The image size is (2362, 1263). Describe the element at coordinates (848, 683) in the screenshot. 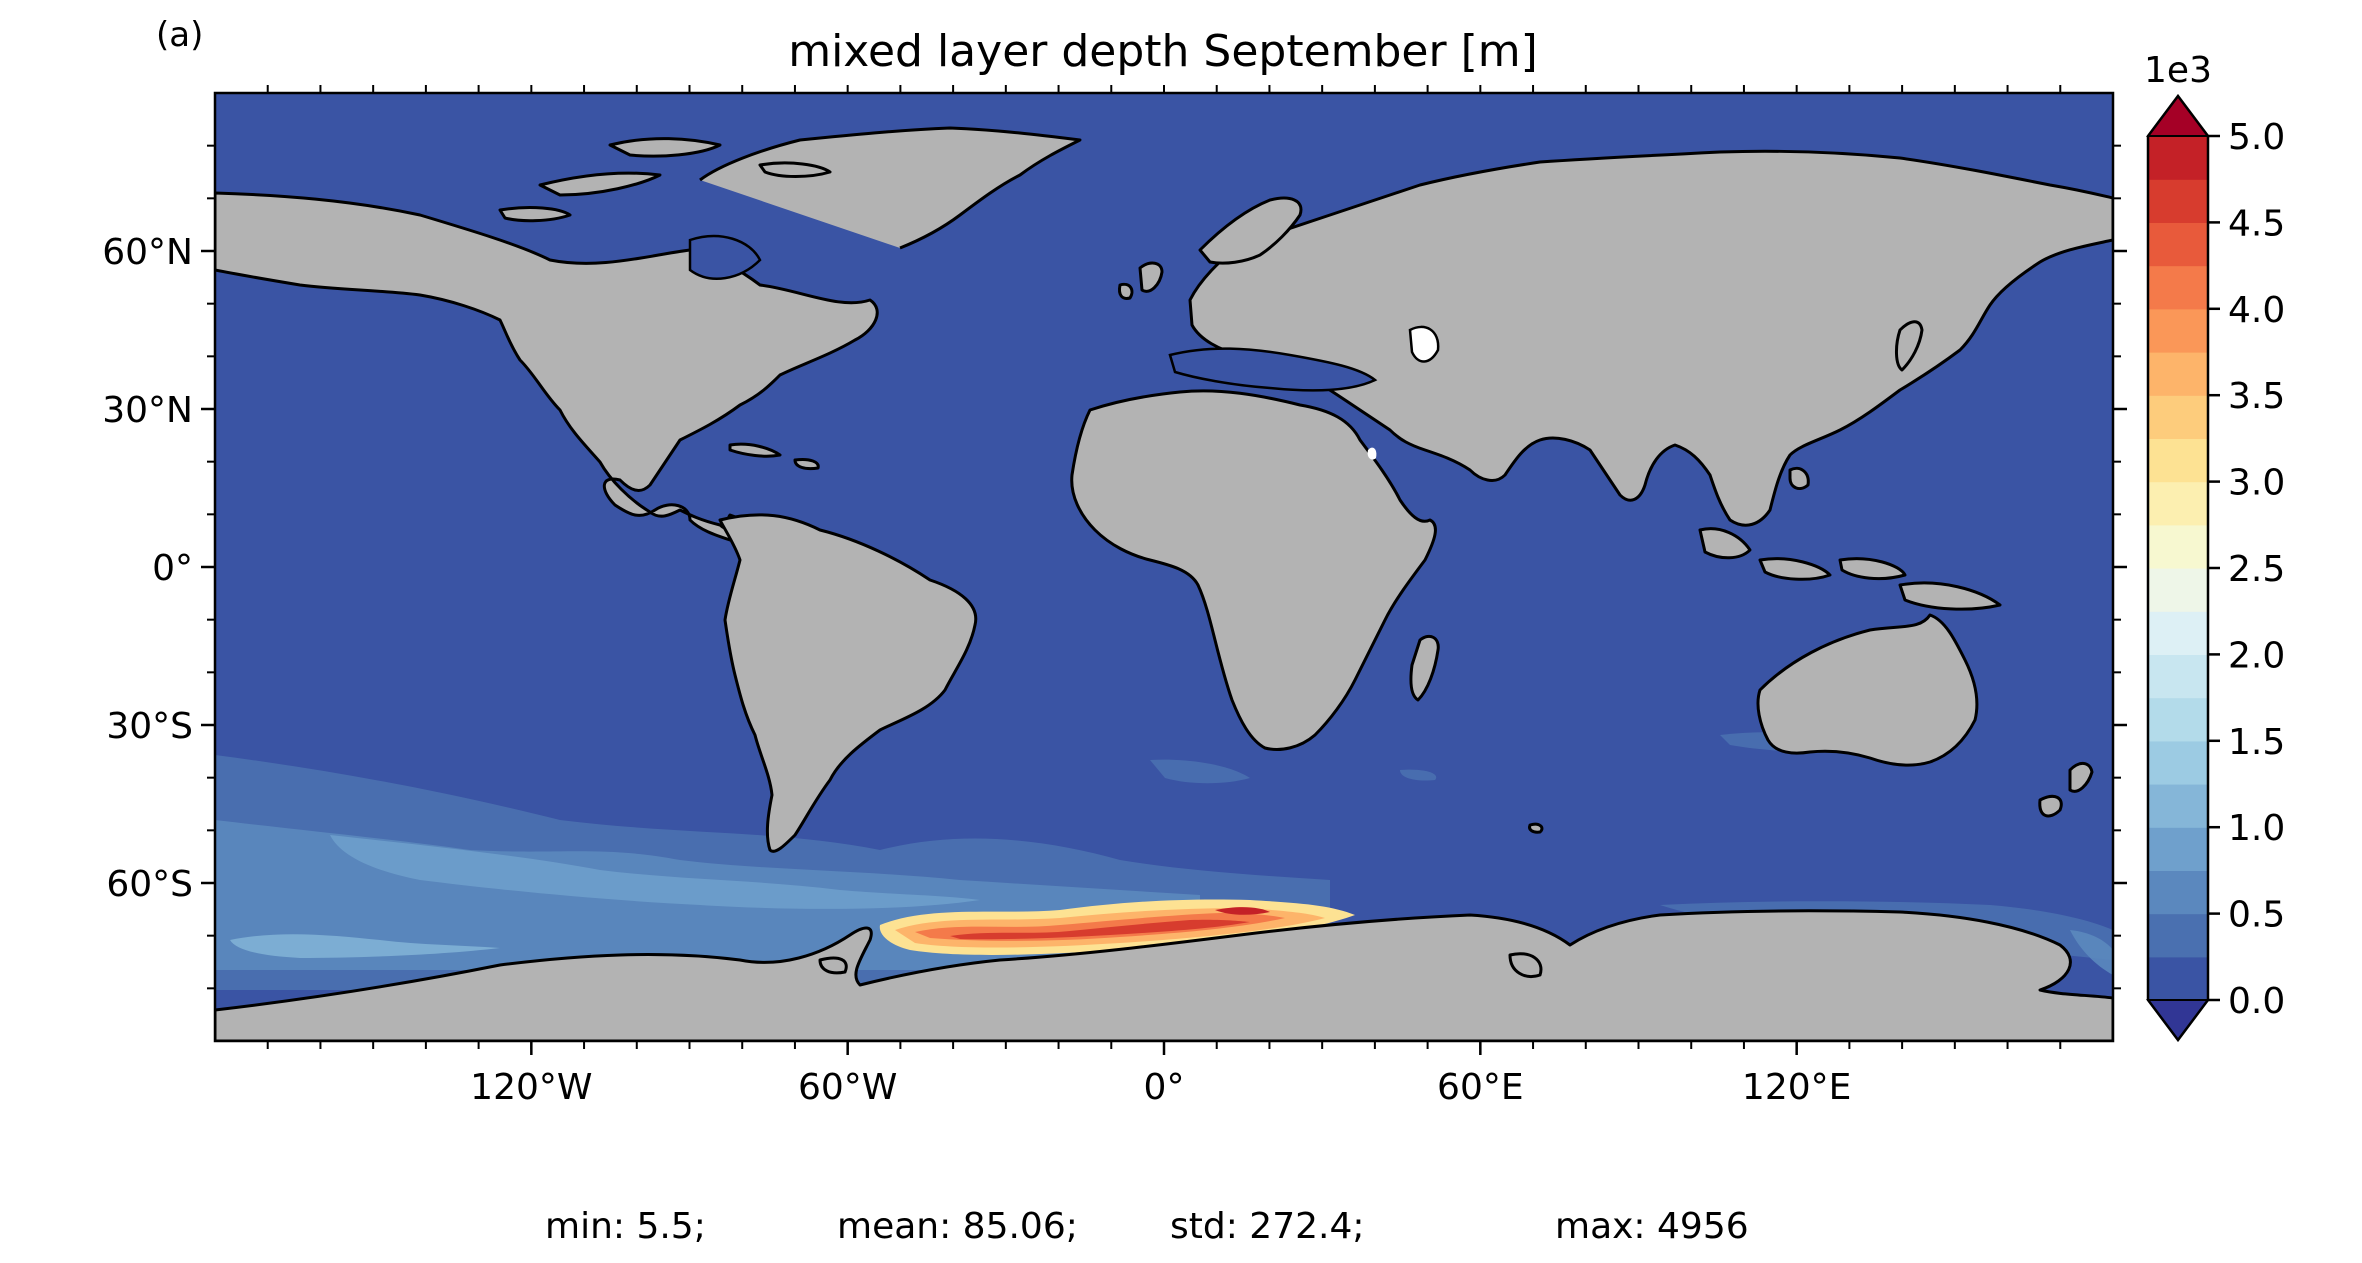

I see `south-america` at that location.